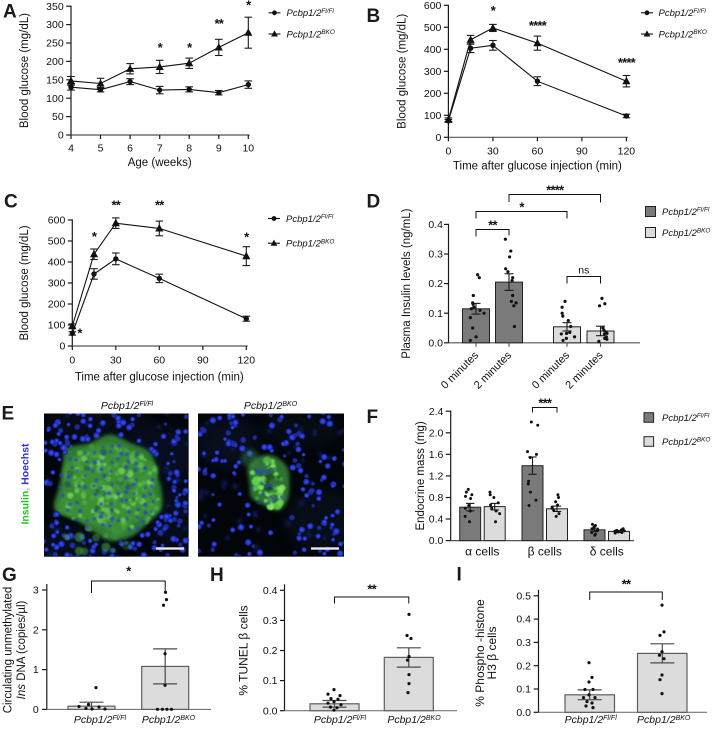 Image resolution: width=712 pixels, height=745 pixels. What do you see at coordinates (421, 475) in the screenshot?
I see `svg-text: Endocrine mass (mg)` at bounding box center [421, 475].